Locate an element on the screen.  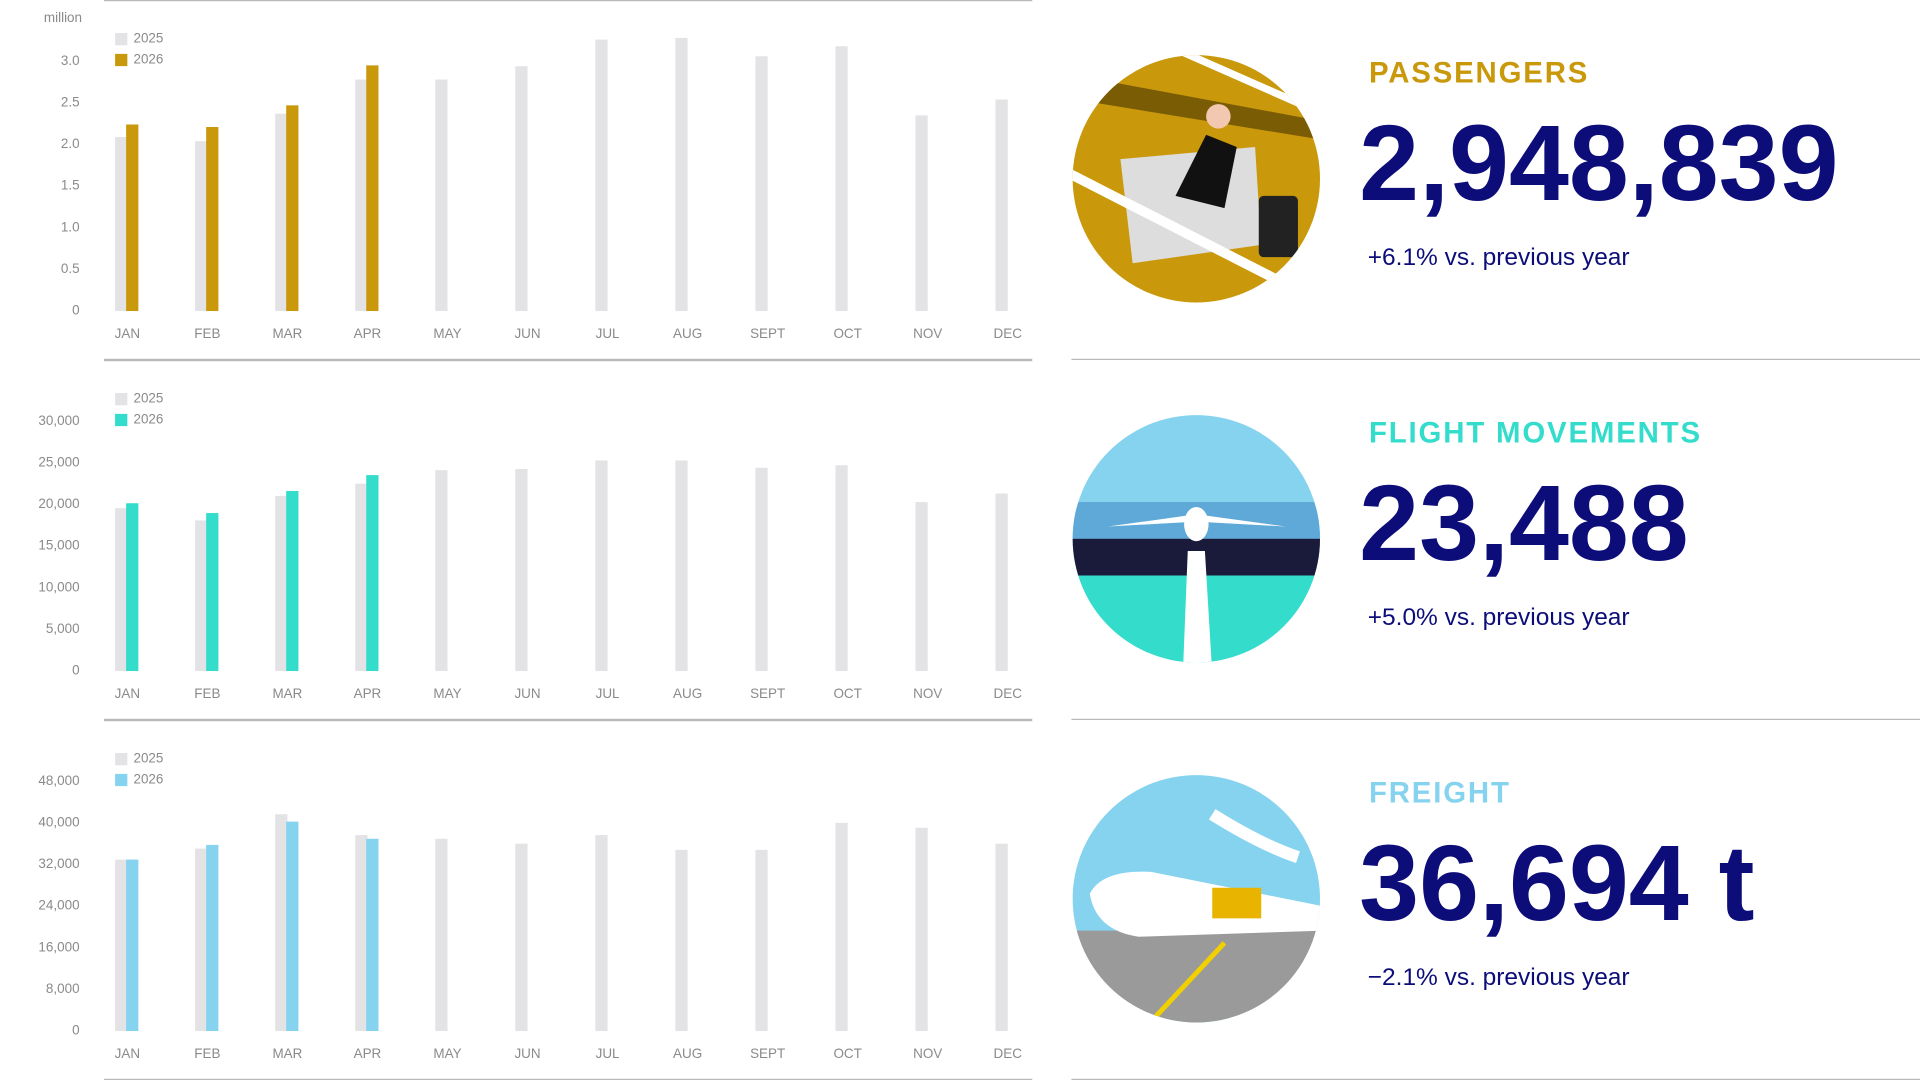
panel-value: 36,694 t is located at coordinates (1556, 882).